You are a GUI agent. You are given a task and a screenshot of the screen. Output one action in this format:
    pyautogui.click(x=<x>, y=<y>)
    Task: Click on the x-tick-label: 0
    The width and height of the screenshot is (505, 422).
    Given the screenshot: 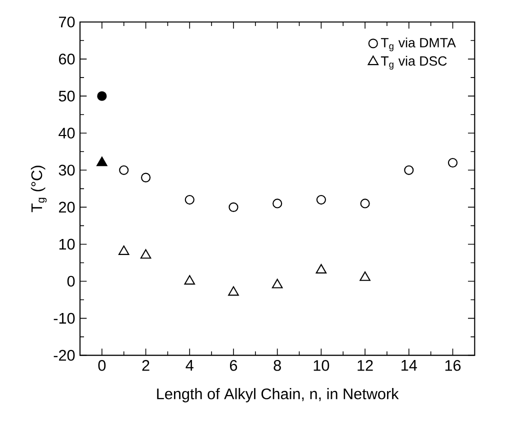 What is the action you would take?
    pyautogui.click(x=102, y=365)
    